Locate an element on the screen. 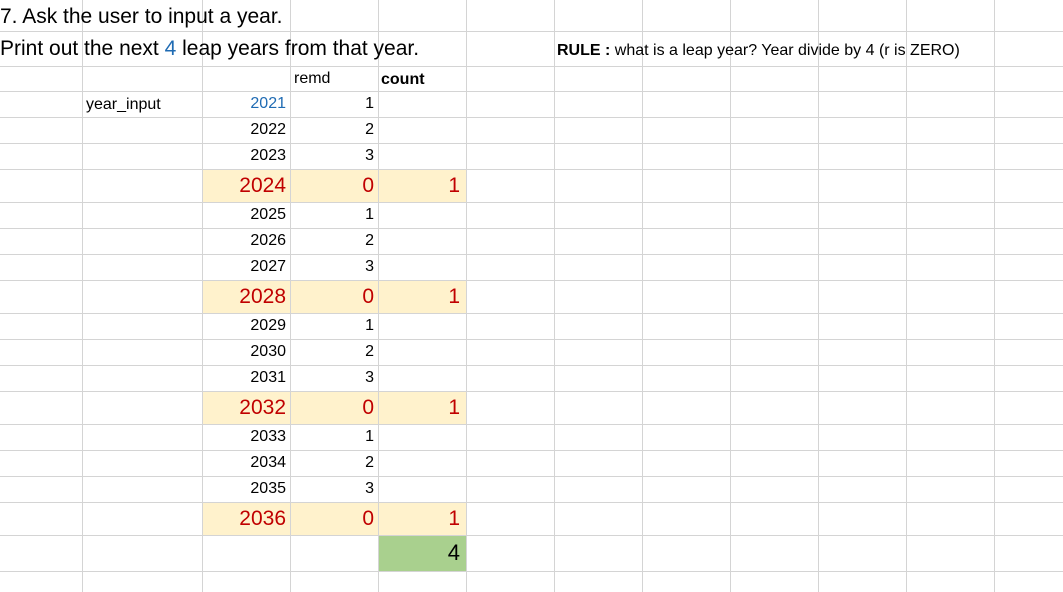  year-cell: 2023 is located at coordinates (268, 155).